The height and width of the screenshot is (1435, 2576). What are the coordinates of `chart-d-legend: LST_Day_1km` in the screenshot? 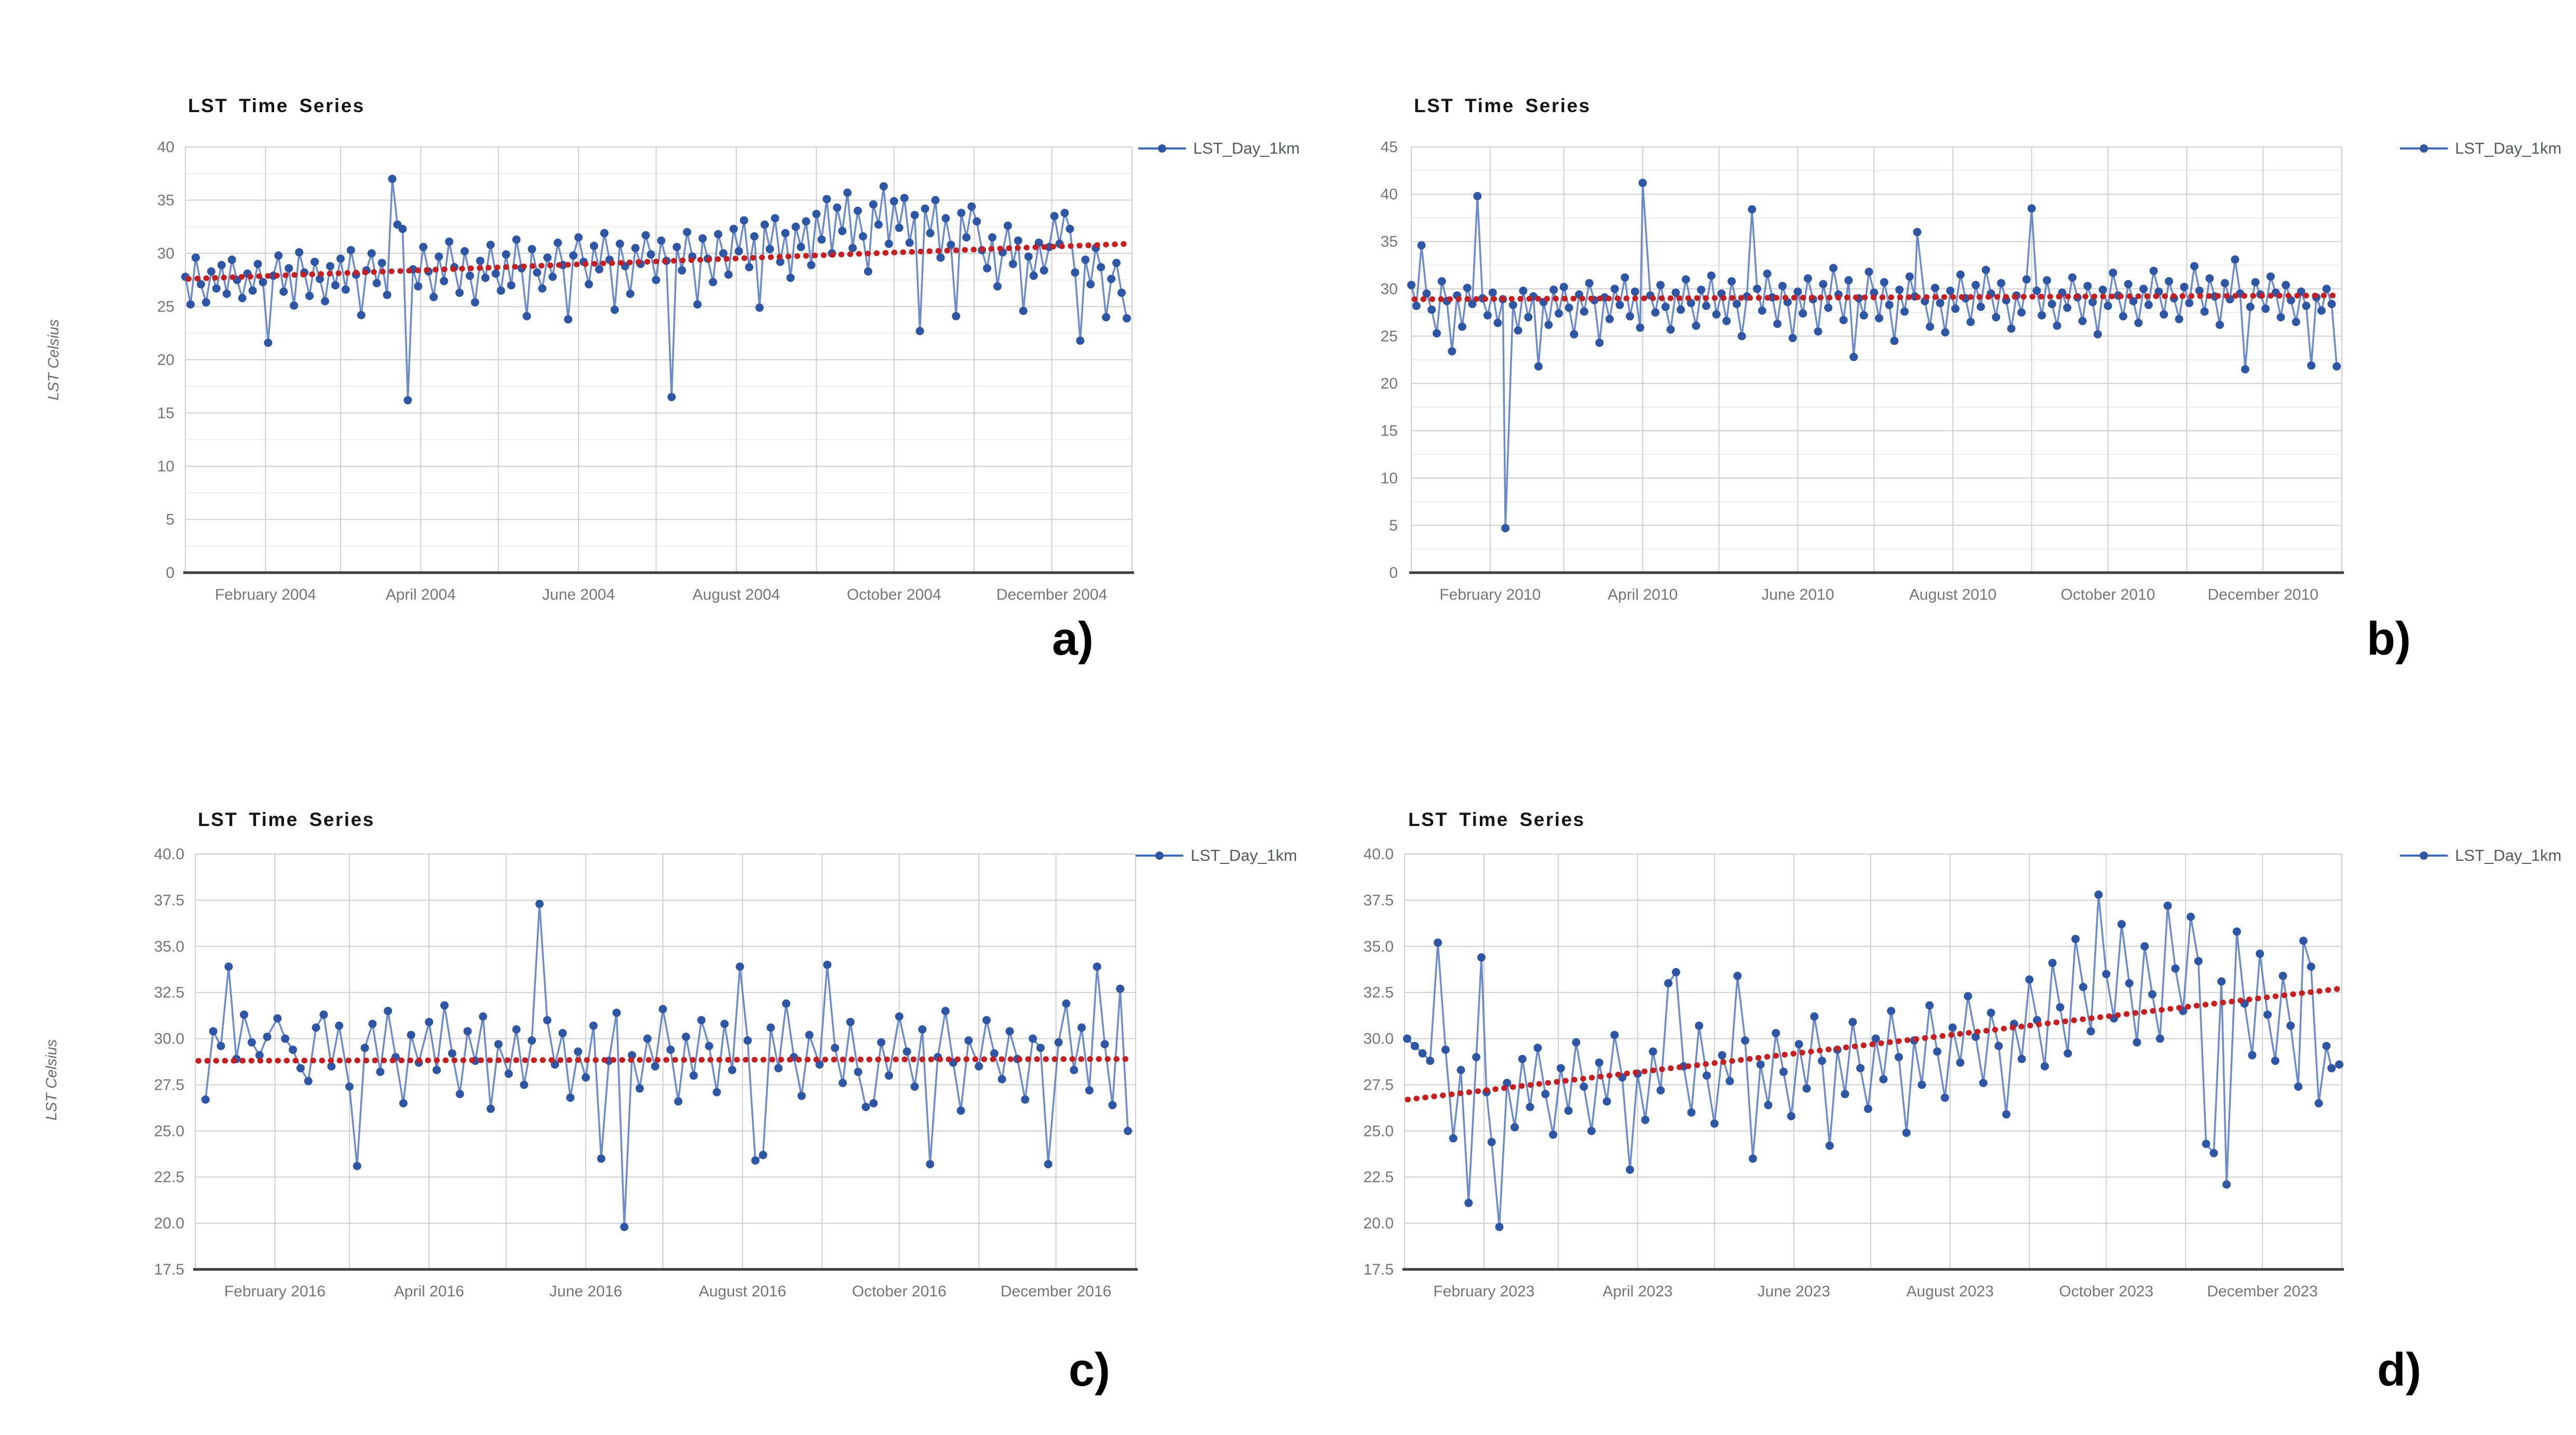 It's located at (2480, 856).